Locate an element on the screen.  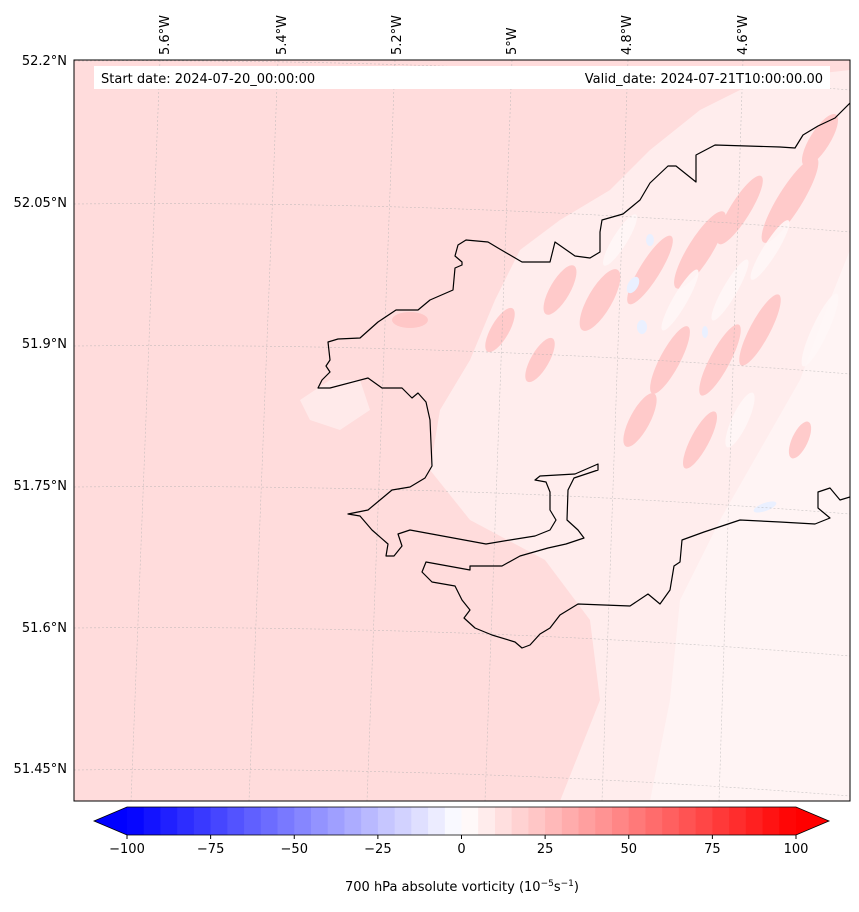
colorbar-tick-label: −50 is located at coordinates (294, 849).